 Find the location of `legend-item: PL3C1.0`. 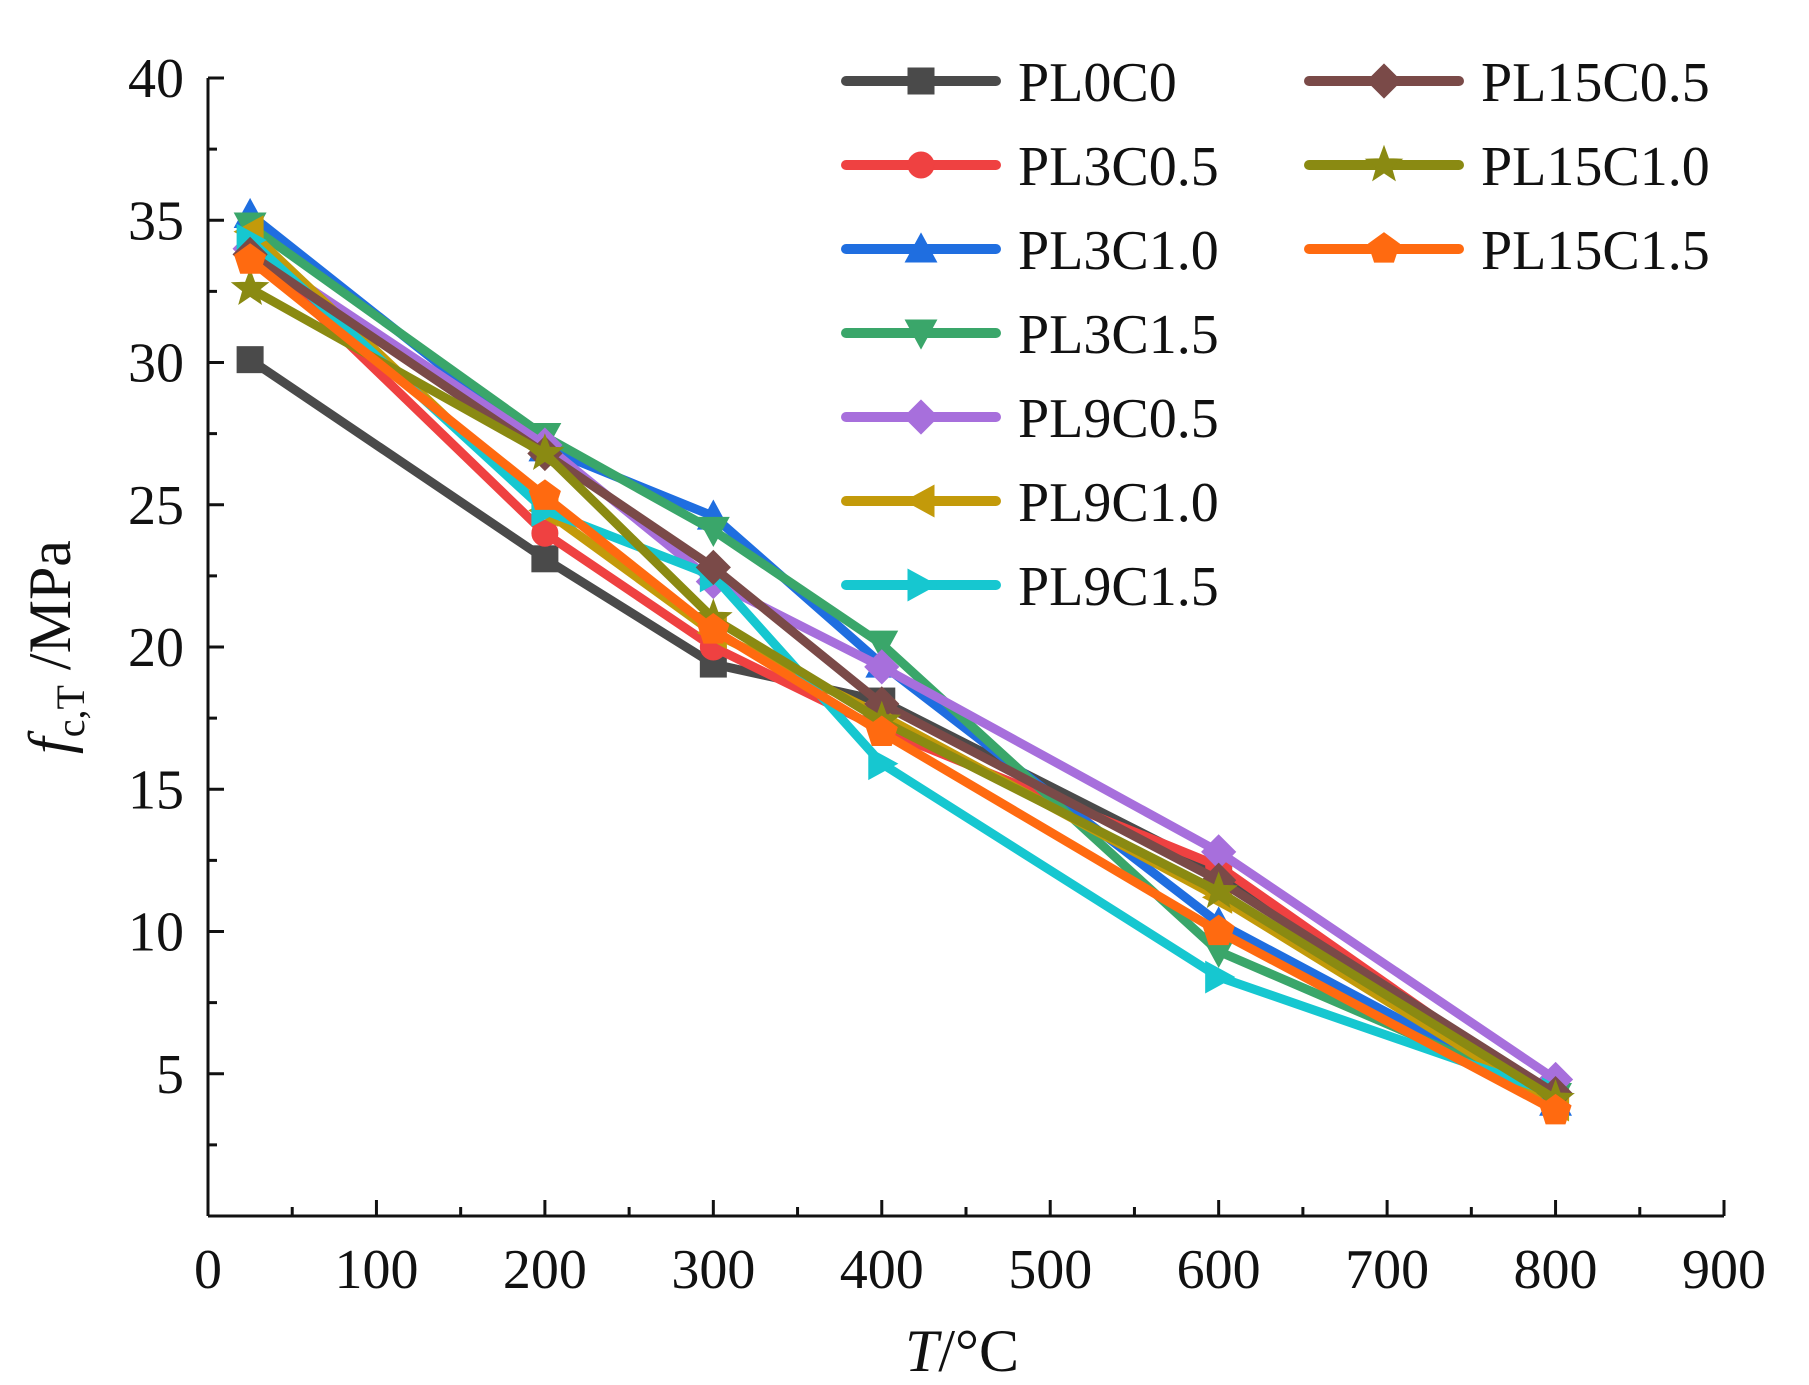

legend-item: PL3C1.0 is located at coordinates (1030, 251).